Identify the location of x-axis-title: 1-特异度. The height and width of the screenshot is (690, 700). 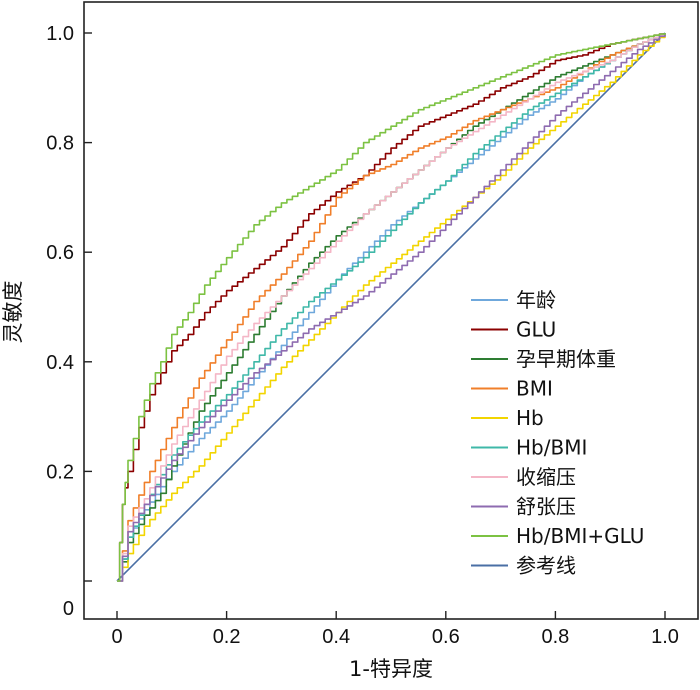
(391, 669).